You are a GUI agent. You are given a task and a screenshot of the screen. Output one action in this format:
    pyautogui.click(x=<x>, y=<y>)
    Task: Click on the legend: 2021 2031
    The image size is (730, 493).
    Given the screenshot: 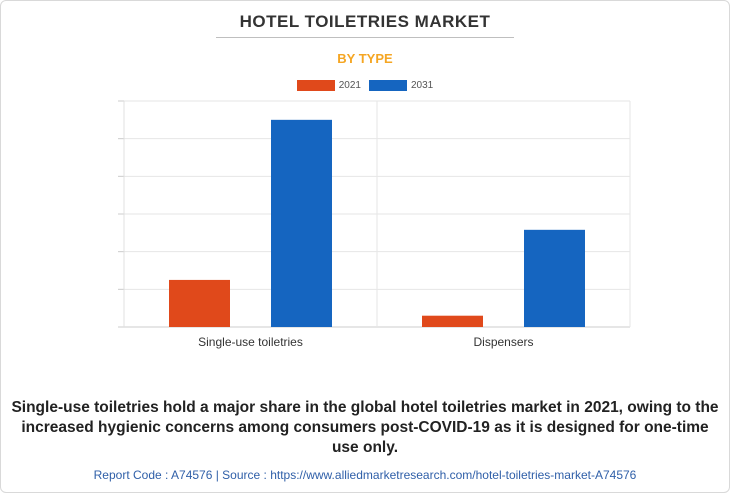 What is the action you would take?
    pyautogui.click(x=365, y=85)
    